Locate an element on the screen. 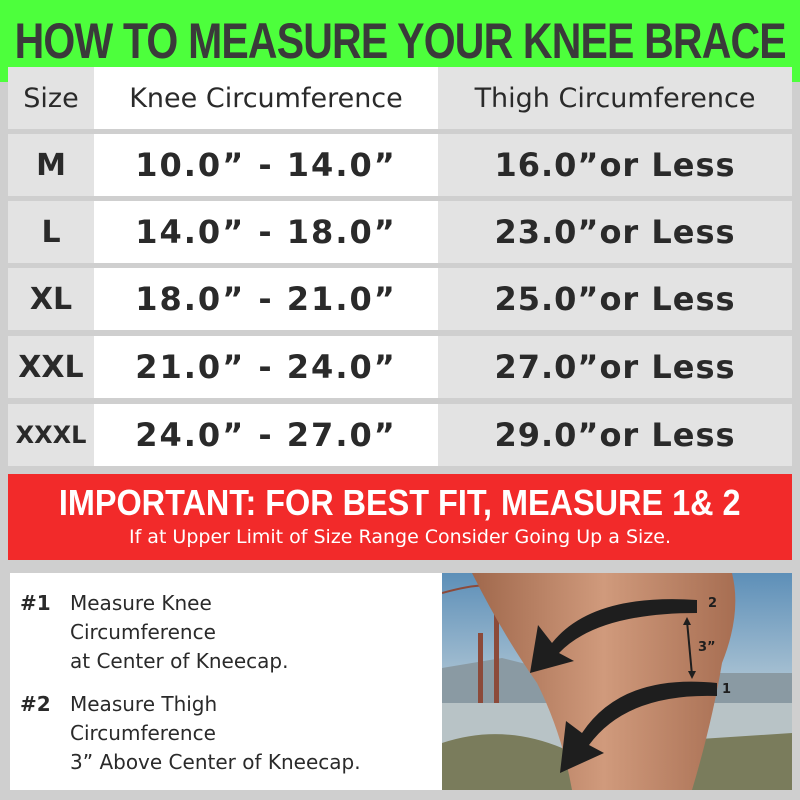  table-row: XXL 21.0” - 24.0” 27.0”or Less is located at coordinates (400, 367).